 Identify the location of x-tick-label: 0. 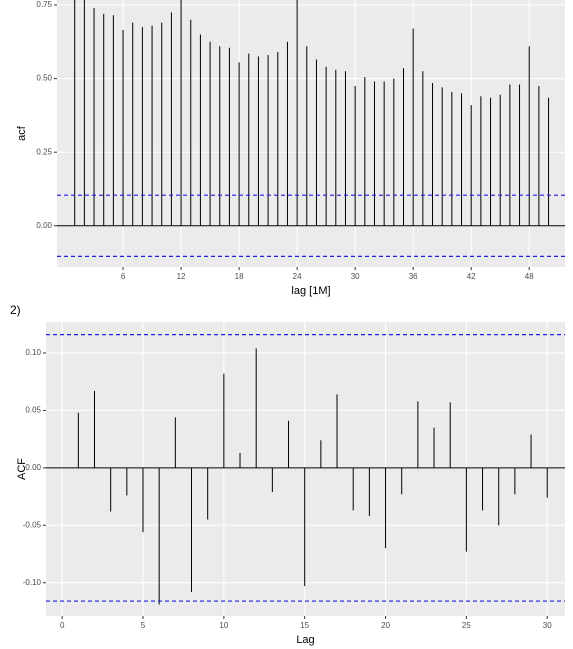
(62, 625).